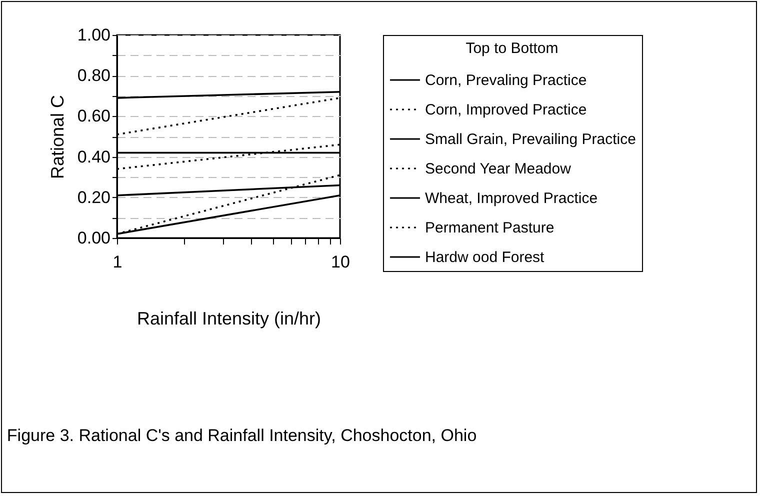 Image resolution: width=760 pixels, height=496 pixels. I want to click on caption: Figure 3. Rational C's and Rainfall Intensity, Choshocton, Ohio, so click(241, 435).